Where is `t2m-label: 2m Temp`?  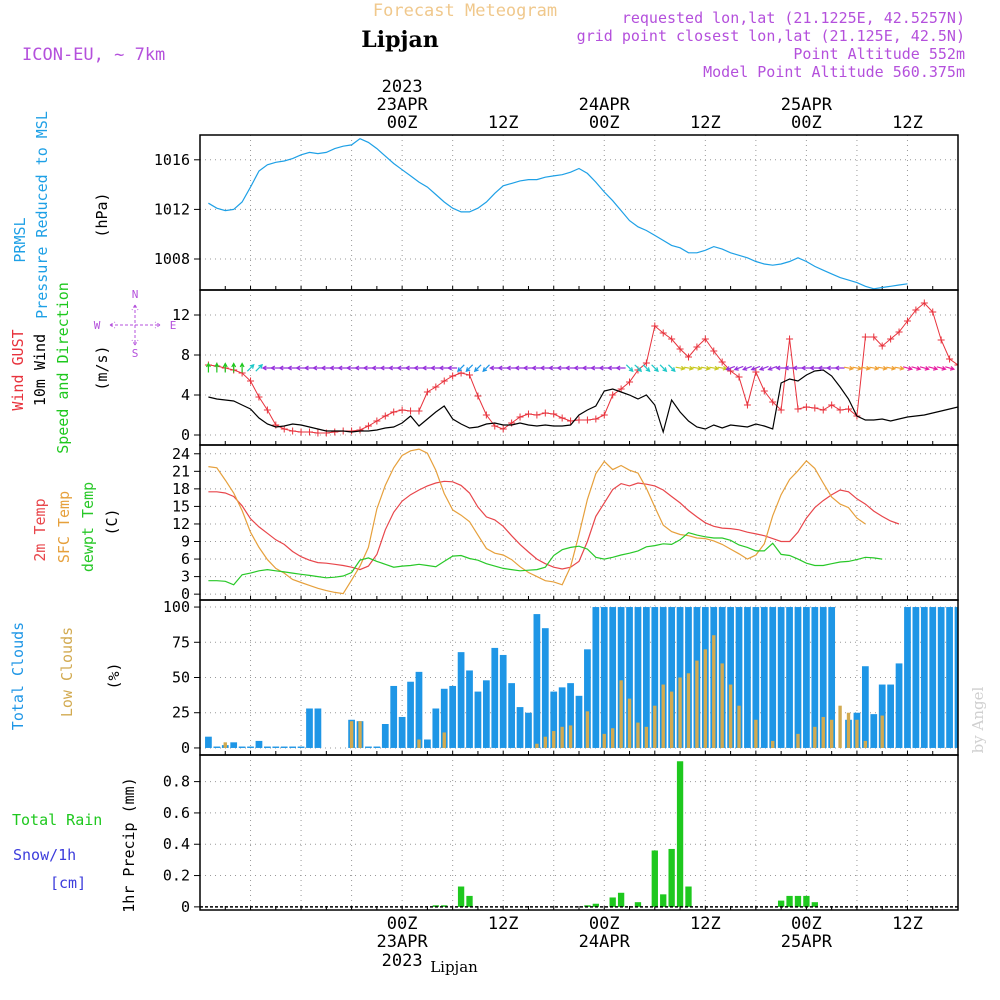
t2m-label: 2m Temp is located at coordinates (40, 529).